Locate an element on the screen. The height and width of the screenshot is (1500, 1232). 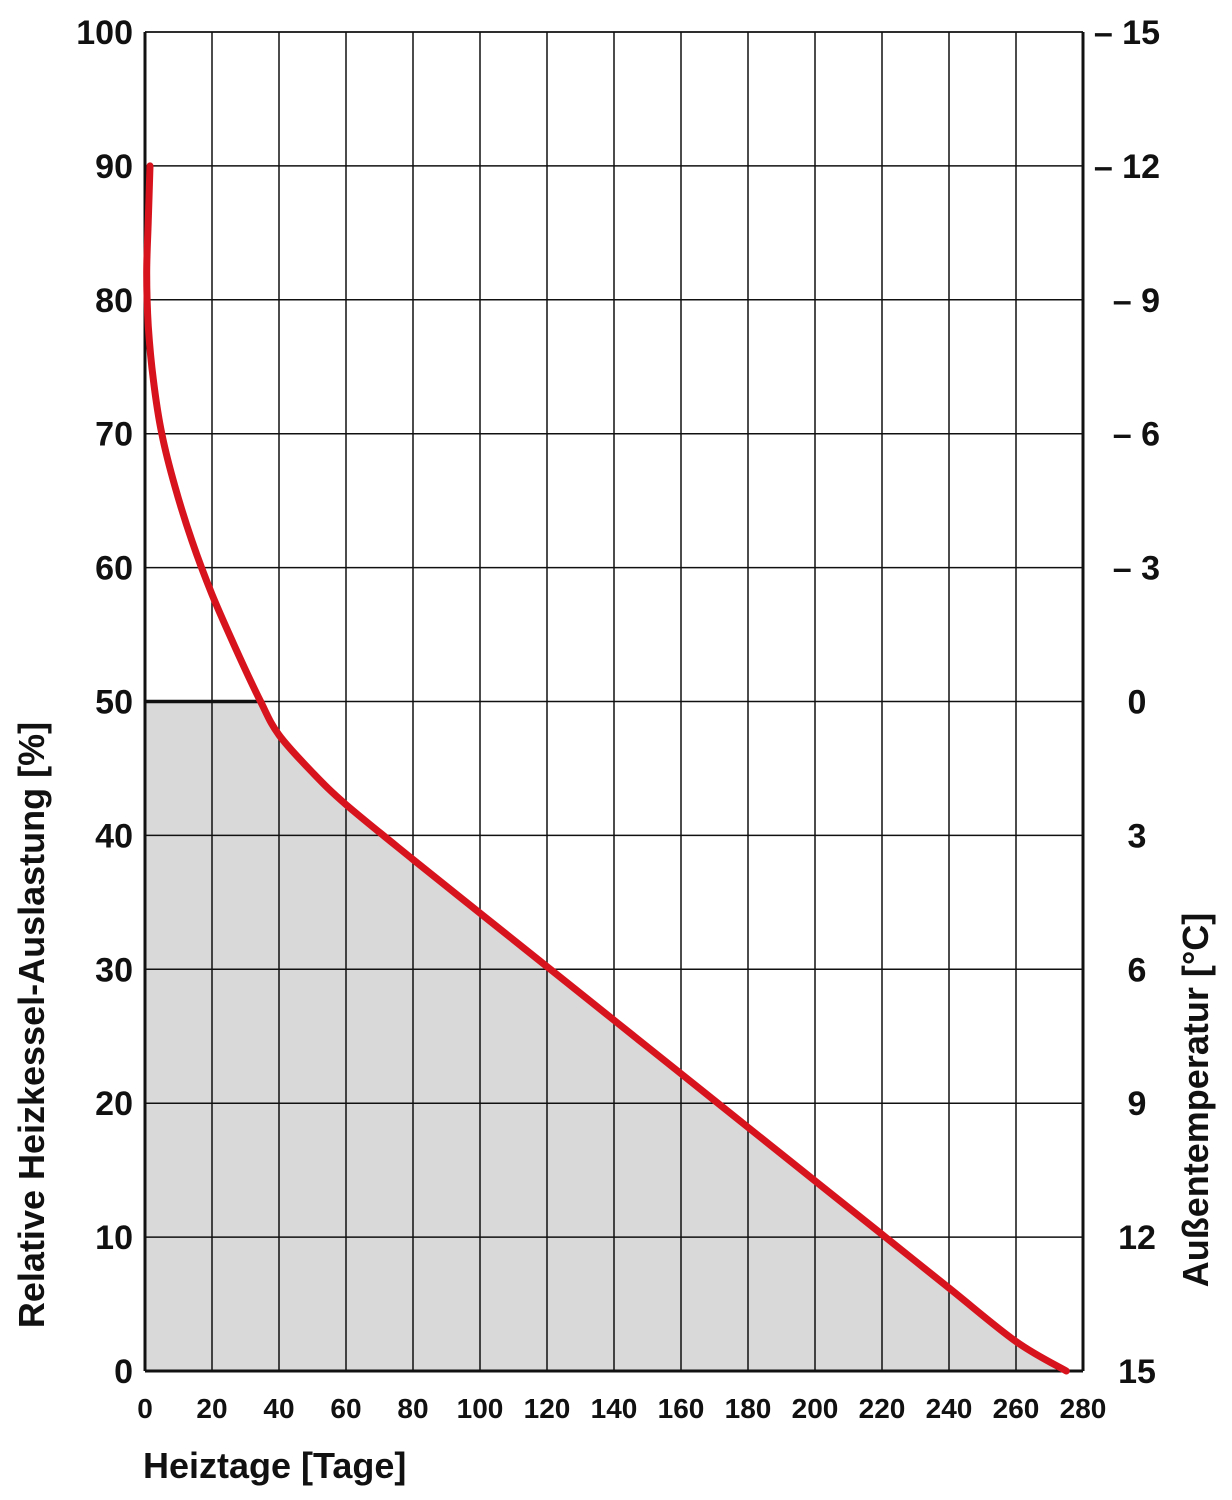
x-tick-label: 200 is located at coordinates (815, 1408).